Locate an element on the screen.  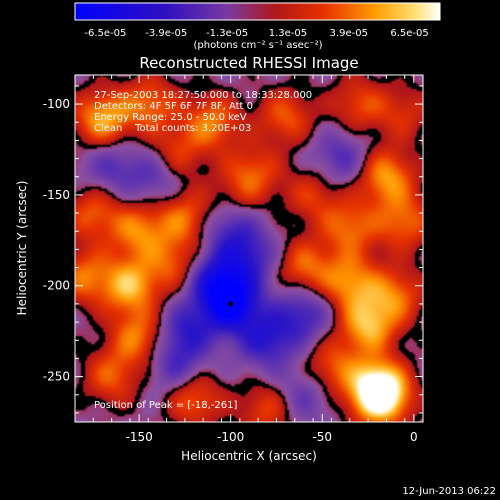
colorbar-gradient is located at coordinates (257, 11).